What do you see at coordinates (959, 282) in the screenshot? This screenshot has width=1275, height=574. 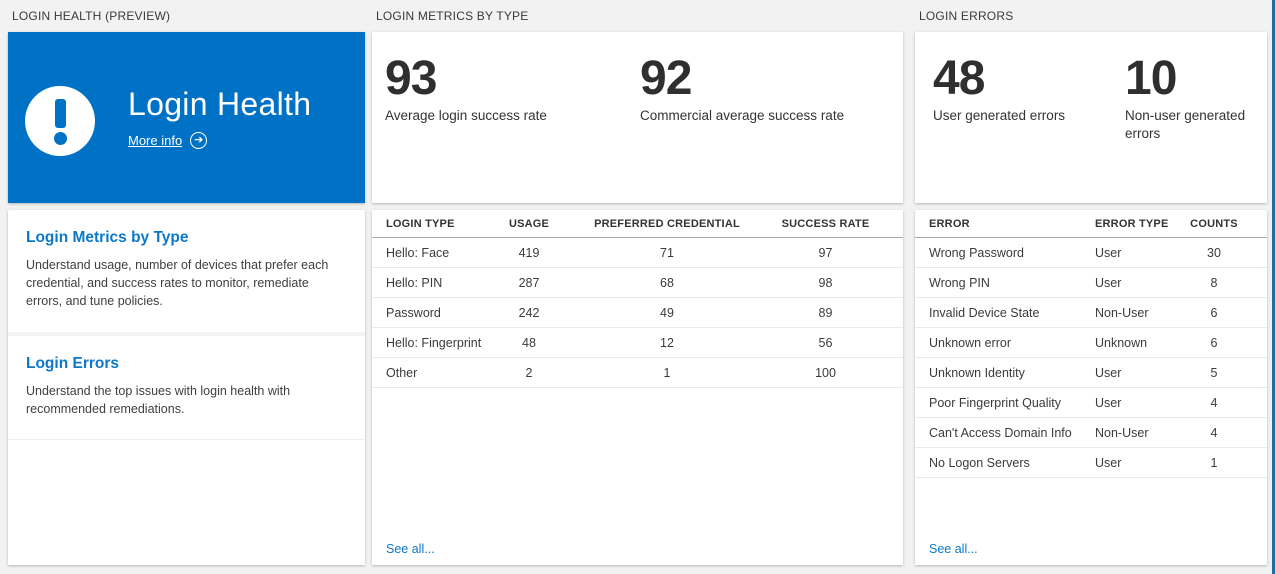 I see `cell-error: Wrong PIN` at bounding box center [959, 282].